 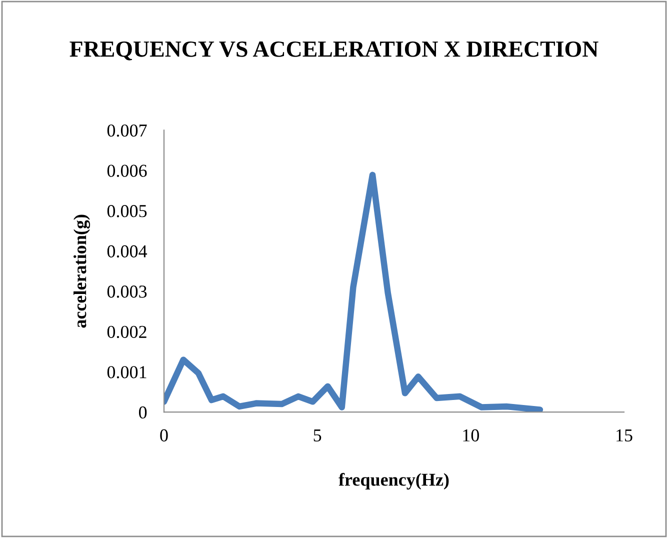 I want to click on y-tick-label: 0.005, so click(x=127, y=211).